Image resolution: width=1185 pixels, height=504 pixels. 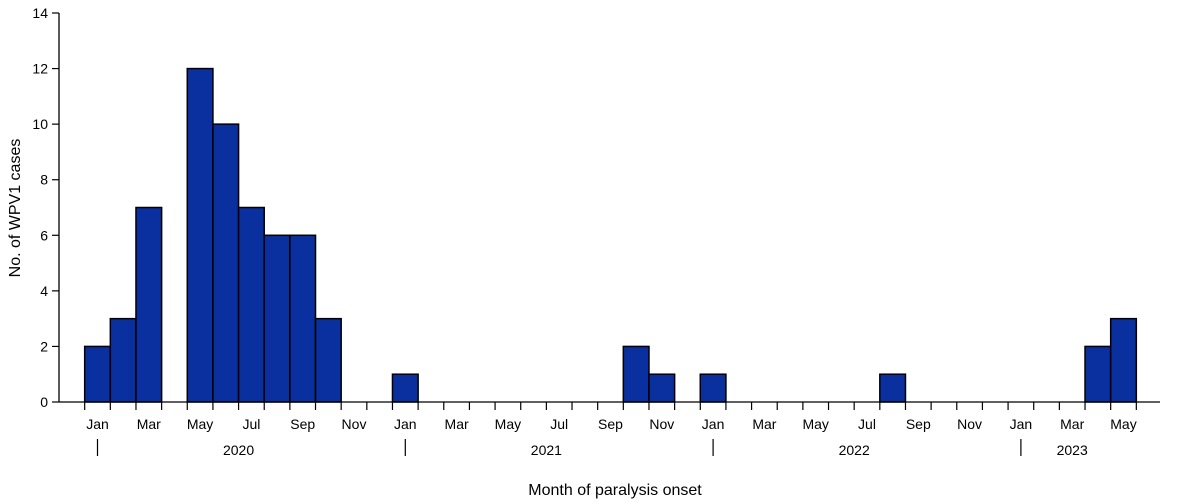 What do you see at coordinates (44, 180) in the screenshot?
I see `y-tick-label: 8` at bounding box center [44, 180].